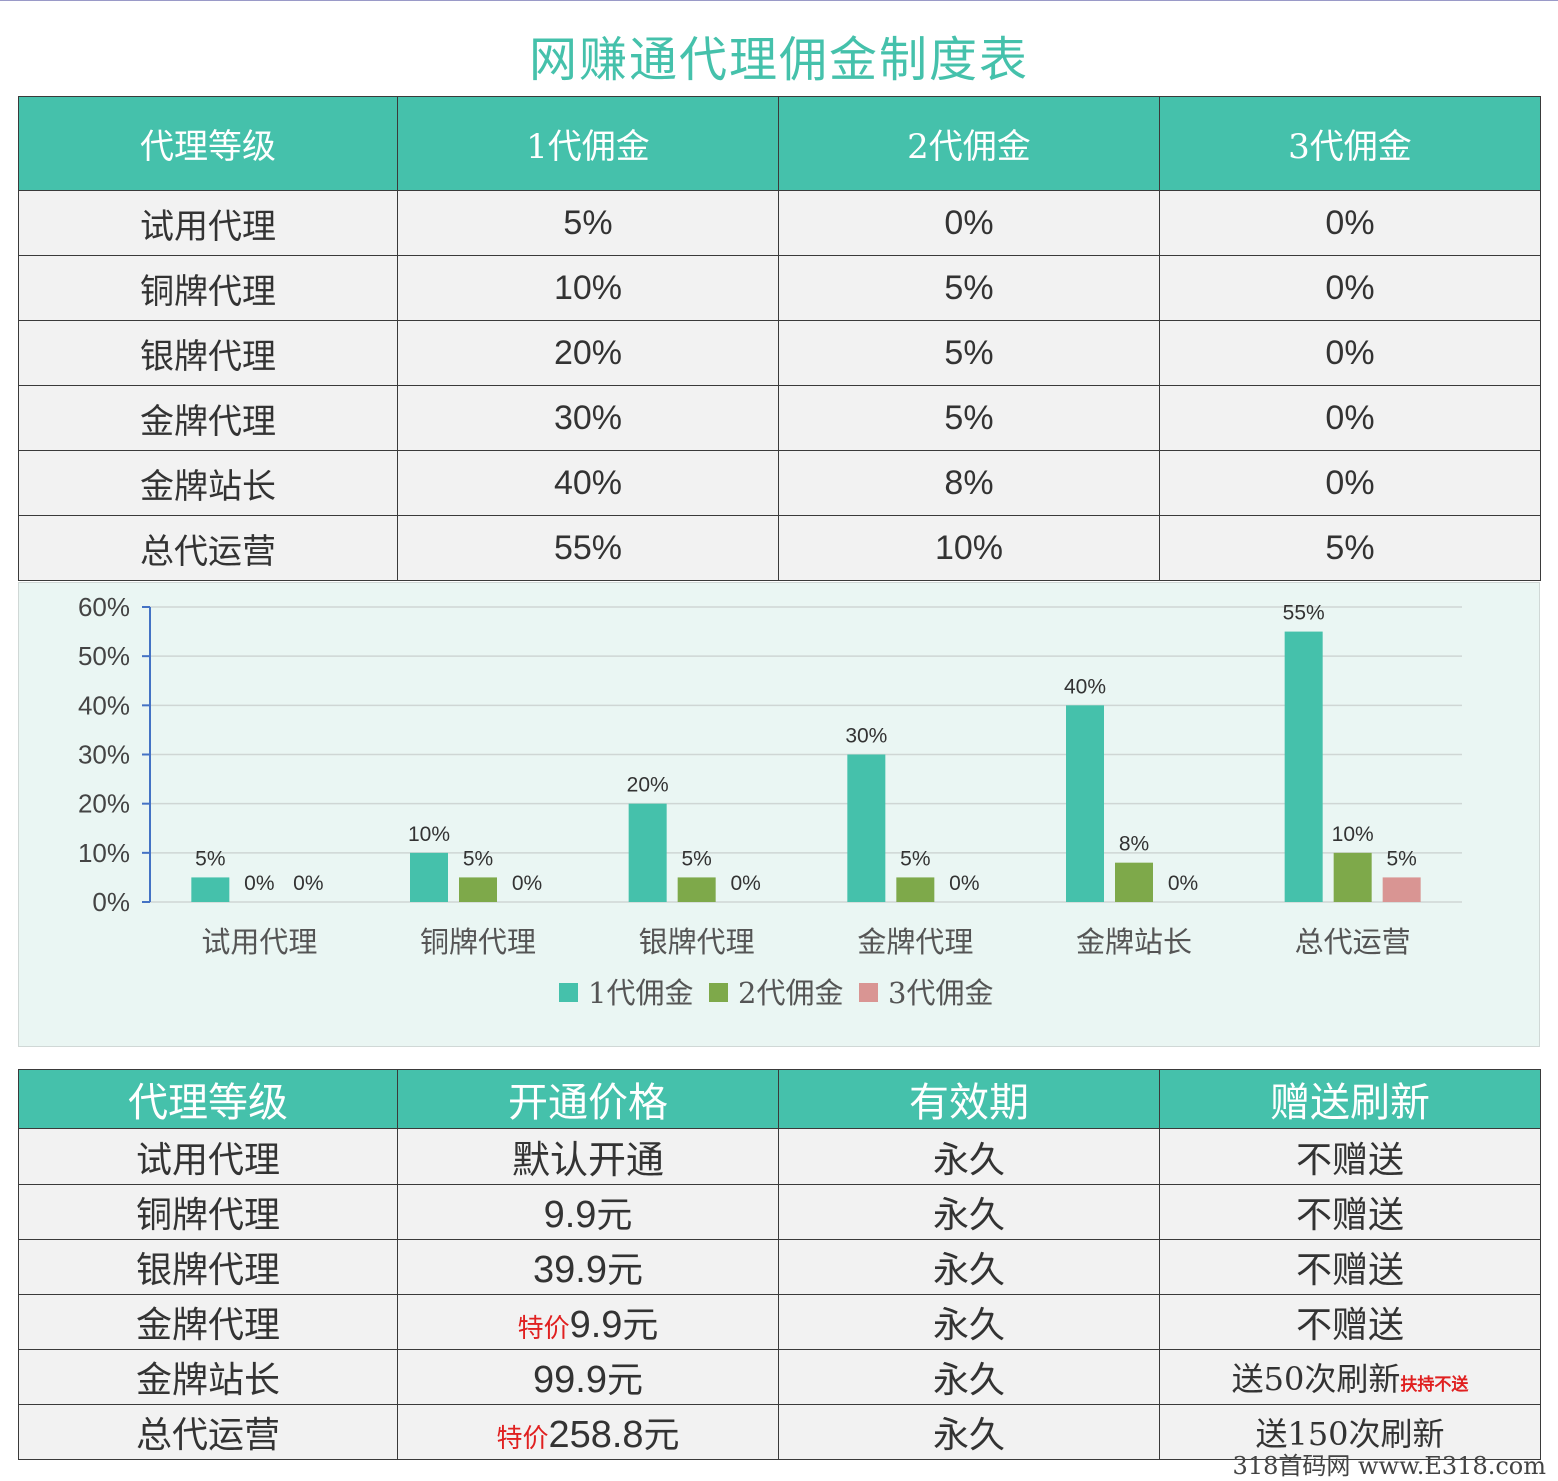 This screenshot has height=1481, width=1558. What do you see at coordinates (779, 418) in the screenshot?
I see `table-row: 金牌代理 30% 5% 0%` at bounding box center [779, 418].